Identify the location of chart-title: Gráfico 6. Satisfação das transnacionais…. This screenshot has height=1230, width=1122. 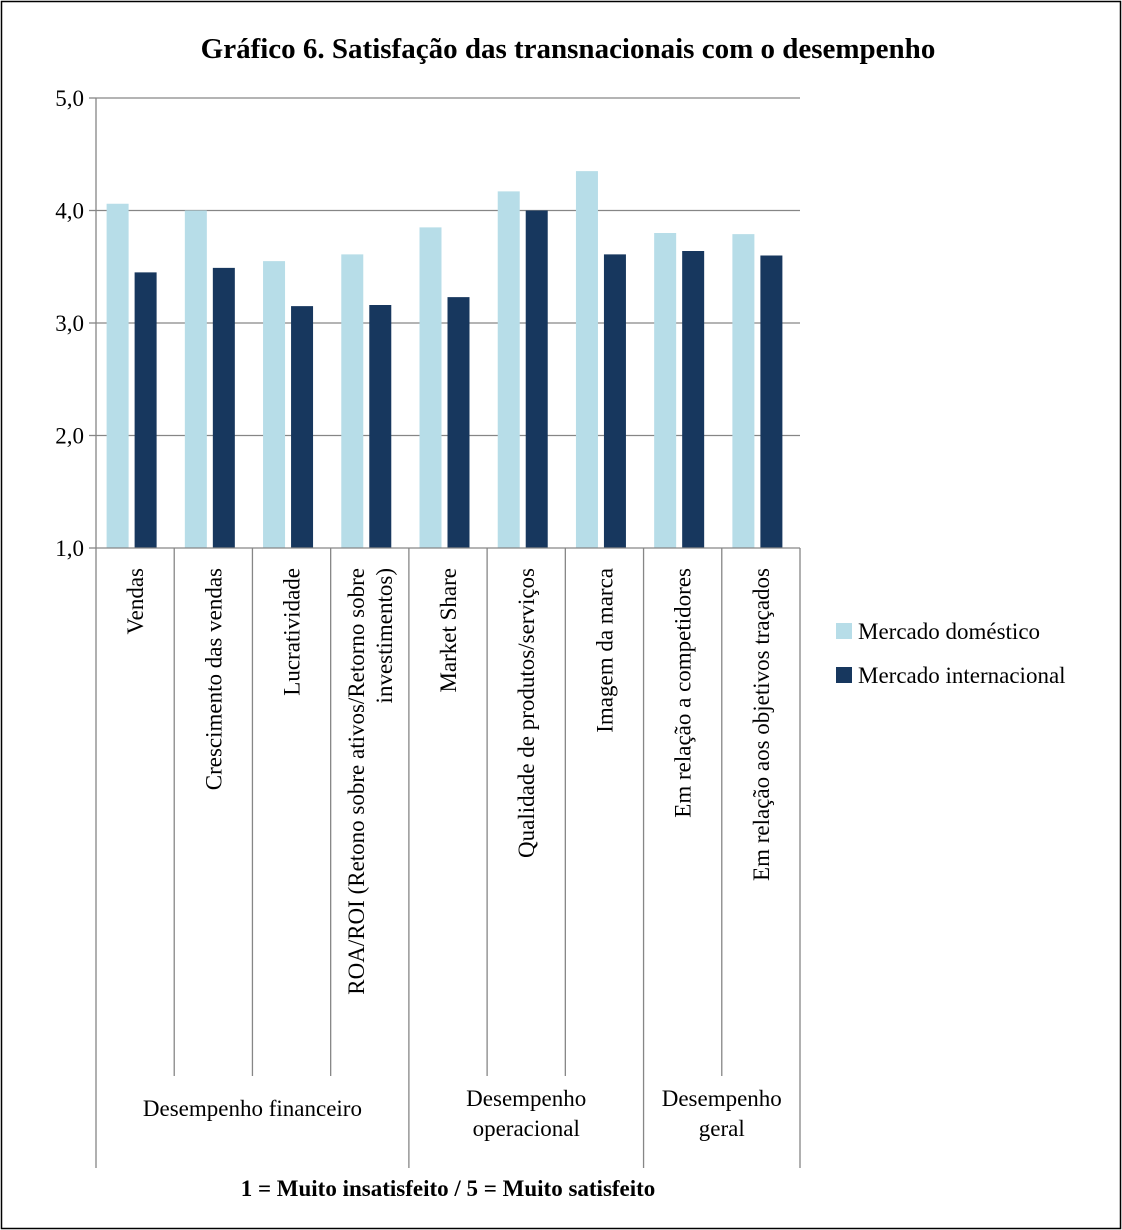
(568, 49).